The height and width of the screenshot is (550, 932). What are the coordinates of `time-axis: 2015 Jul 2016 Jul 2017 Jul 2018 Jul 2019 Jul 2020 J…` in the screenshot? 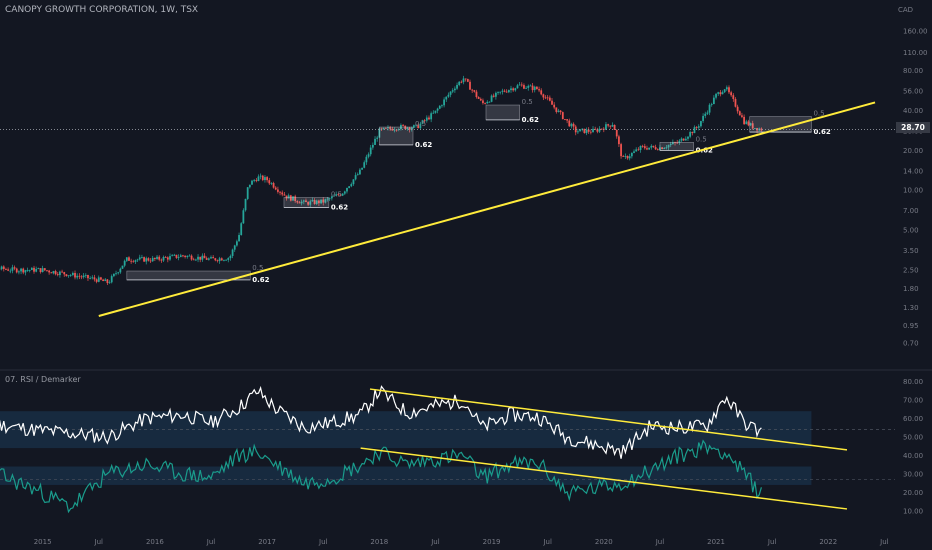 It's located at (461, 542).